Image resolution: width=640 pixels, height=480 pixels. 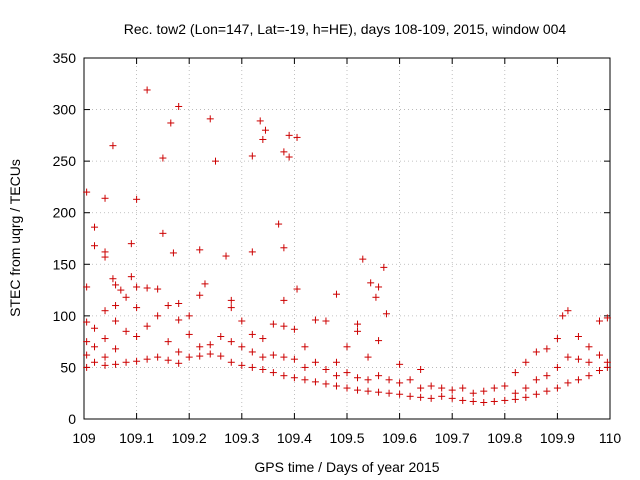 What do you see at coordinates (346, 438) in the screenshot?
I see `x-tick-label: 109.5` at bounding box center [346, 438].